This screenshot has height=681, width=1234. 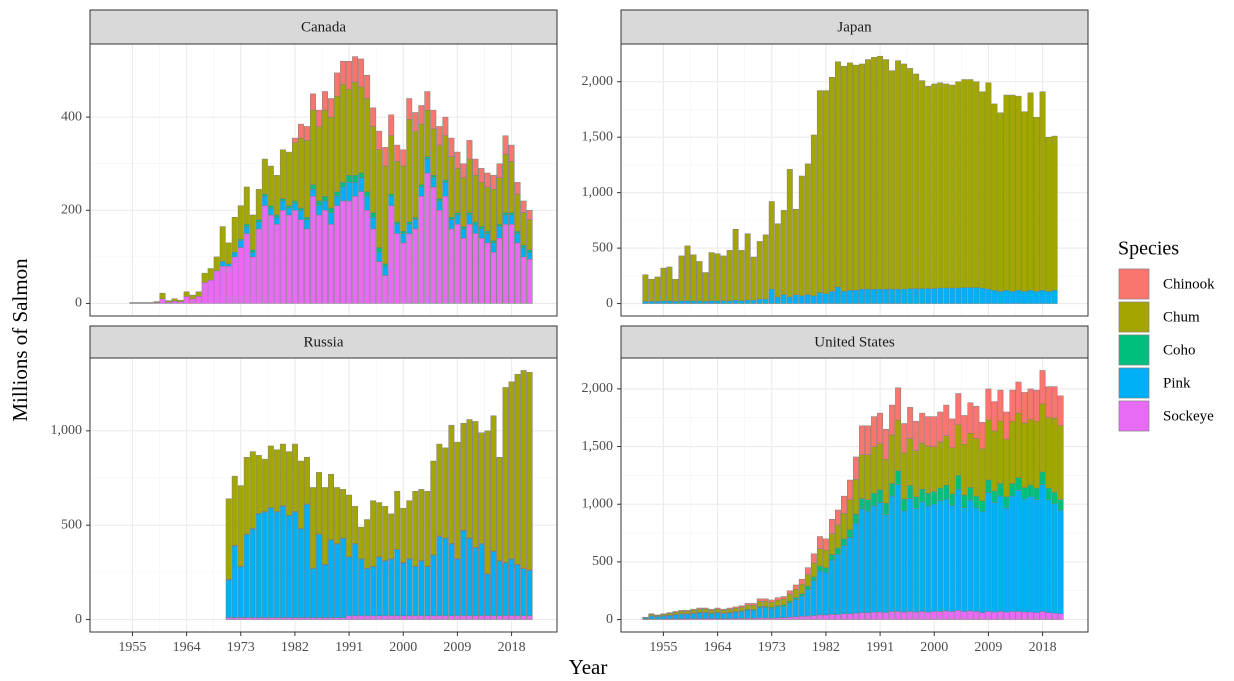 I want to click on x-tick-label: 2009, so click(x=457, y=647).